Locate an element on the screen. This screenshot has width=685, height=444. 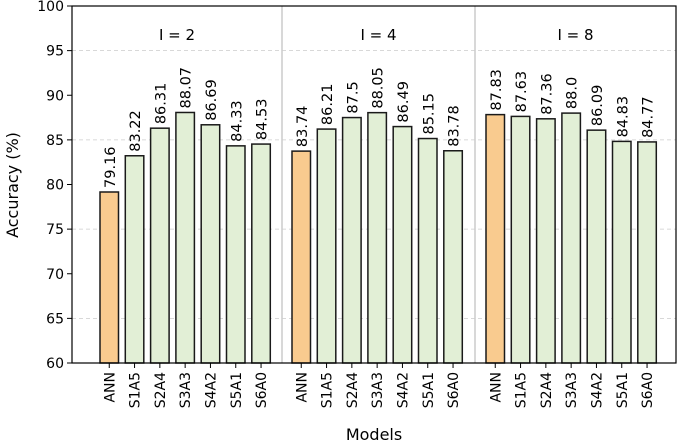
value-label: 87.5 is located at coordinates (353, 97).